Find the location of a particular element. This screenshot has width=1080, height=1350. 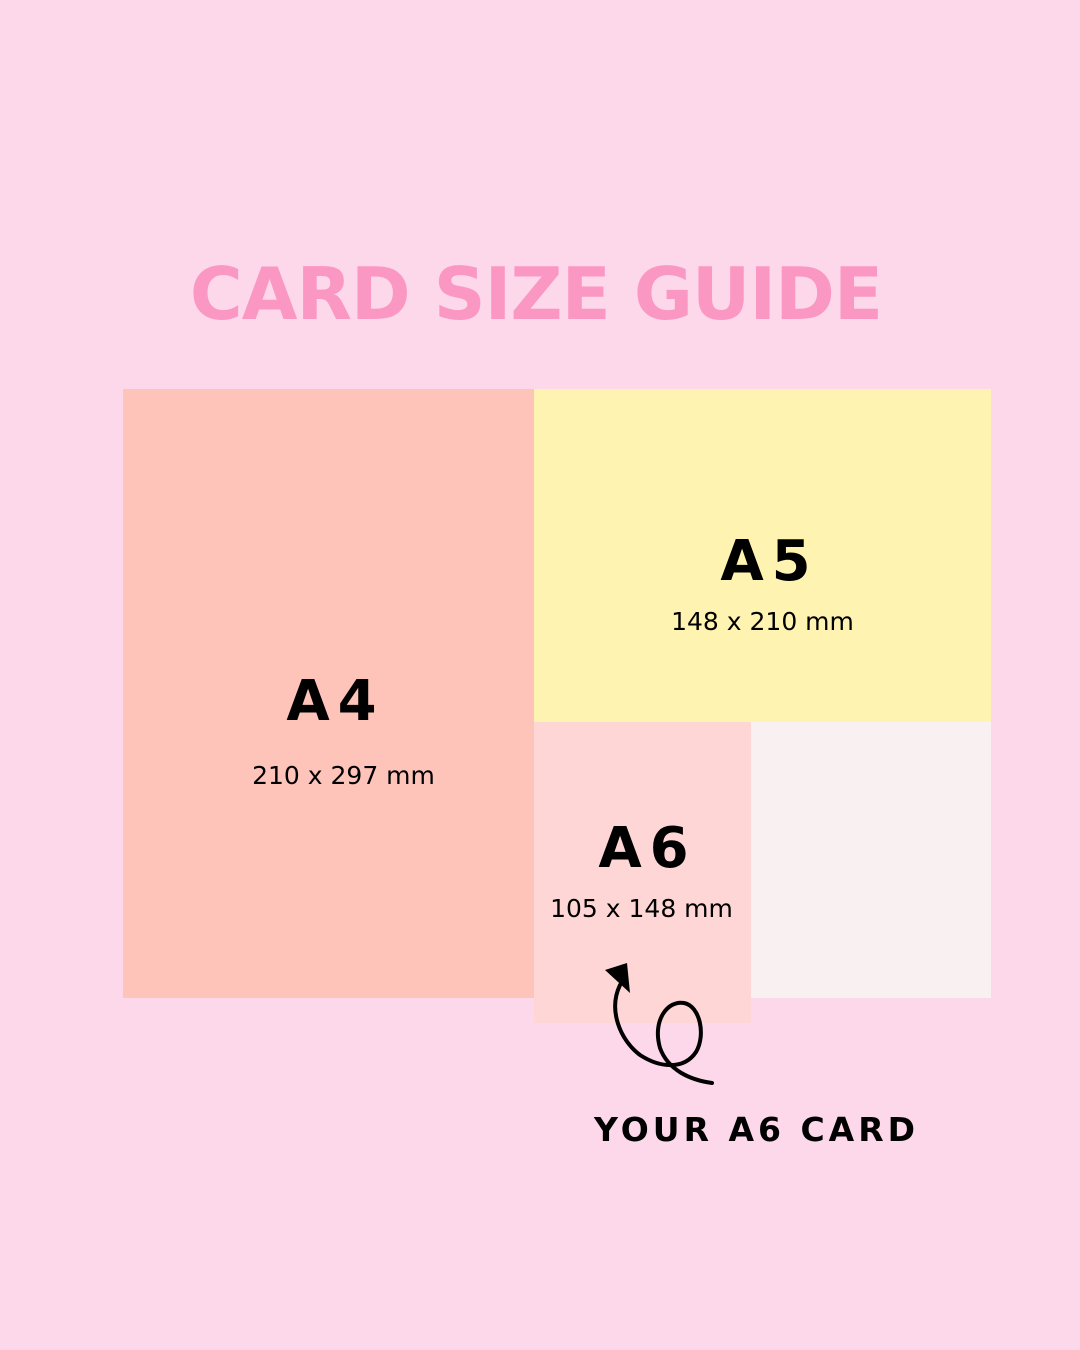

page-title: CARD SIZE GUIDE is located at coordinates (536, 294).